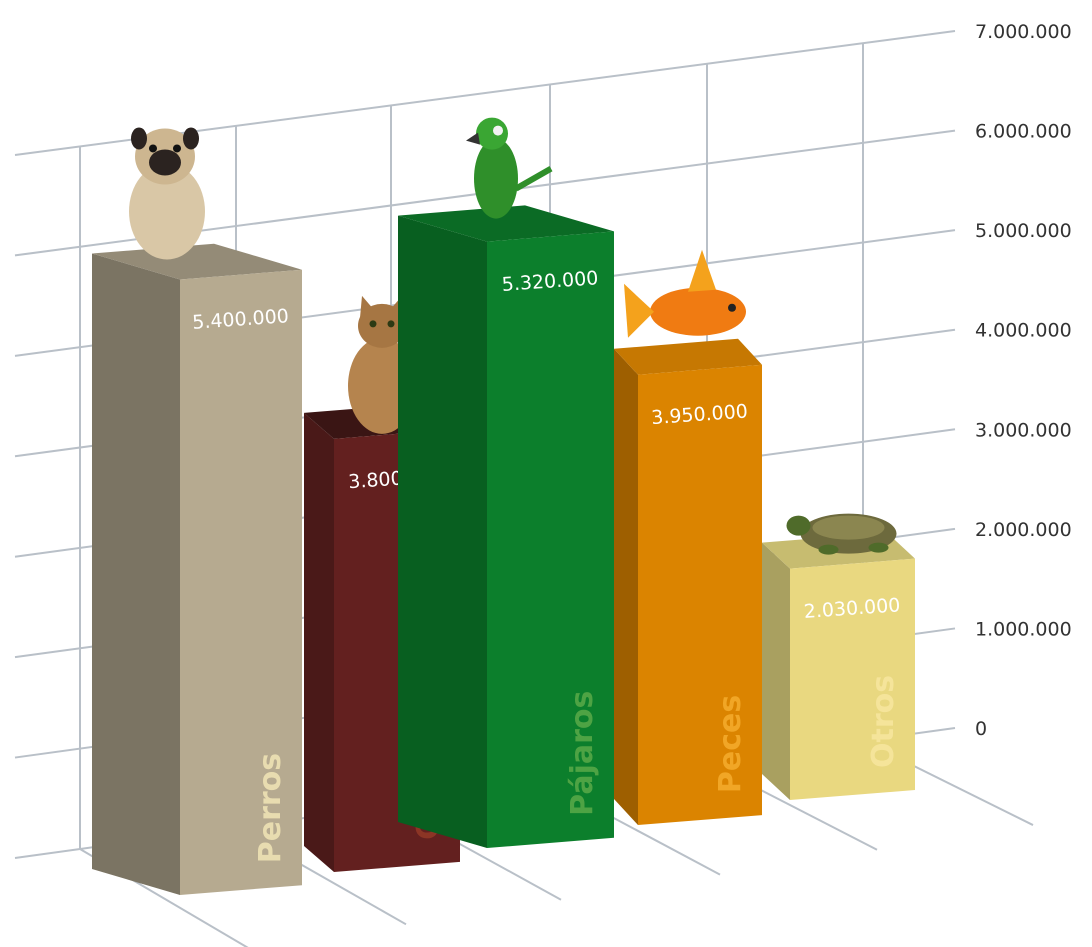  I want to click on bar-category-label: Perros, so click(270, 808).